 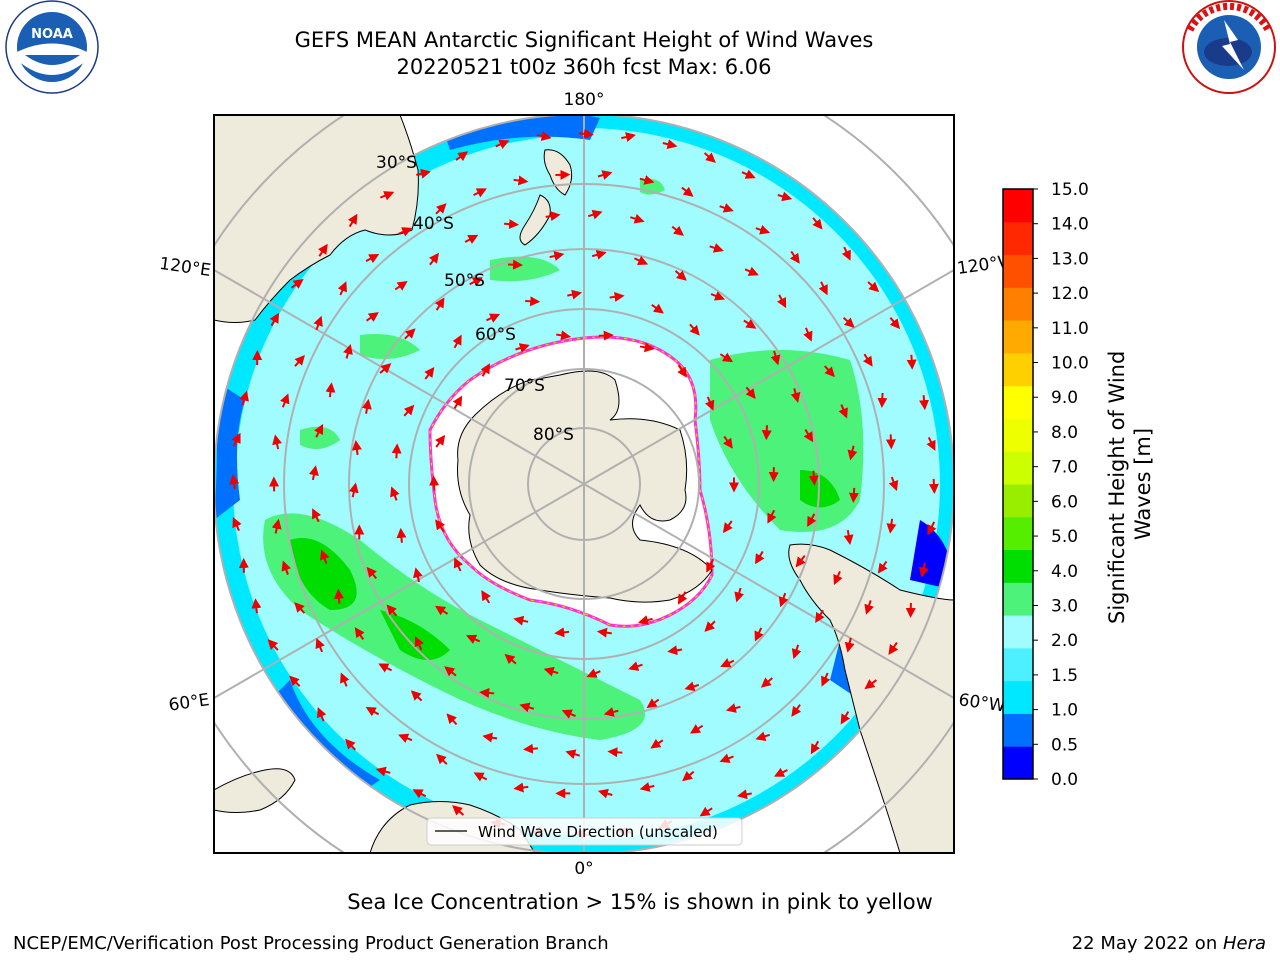 What do you see at coordinates (553, 435) in the screenshot?
I see `lat-label-80s: 80°S` at bounding box center [553, 435].